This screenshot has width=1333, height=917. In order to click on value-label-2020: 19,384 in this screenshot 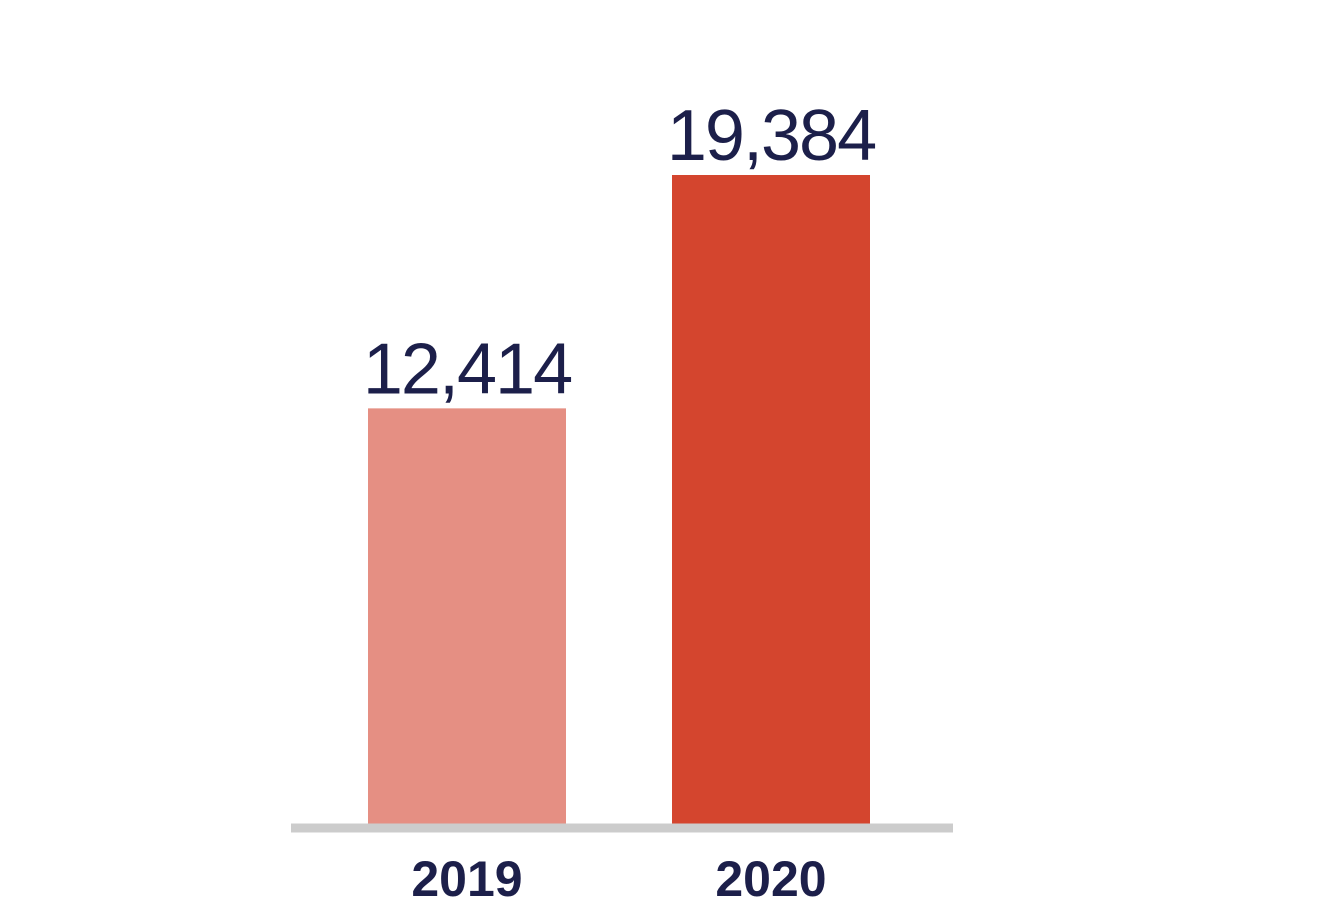, I will do `click(771, 136)`.